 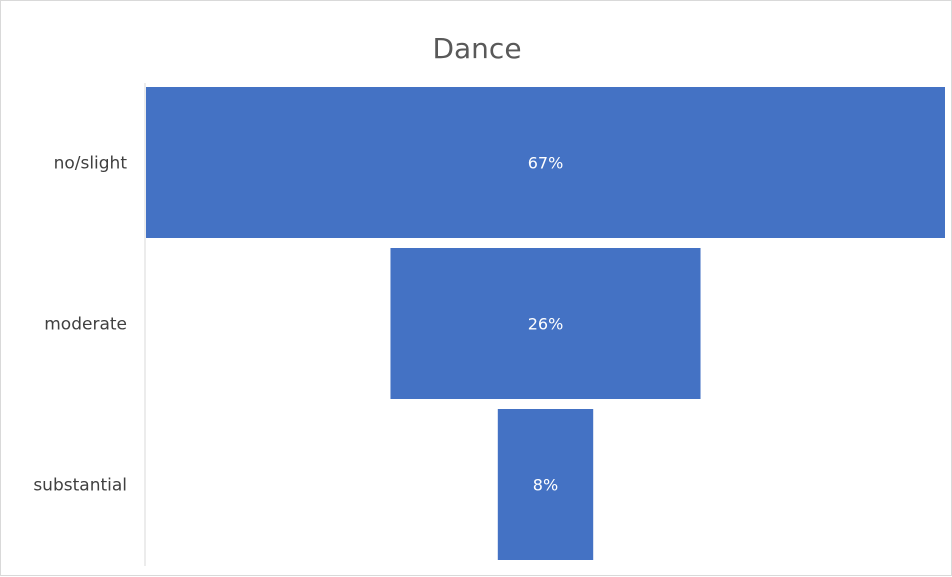 What do you see at coordinates (80, 486) in the screenshot?
I see `category-label-2: substantial` at bounding box center [80, 486].